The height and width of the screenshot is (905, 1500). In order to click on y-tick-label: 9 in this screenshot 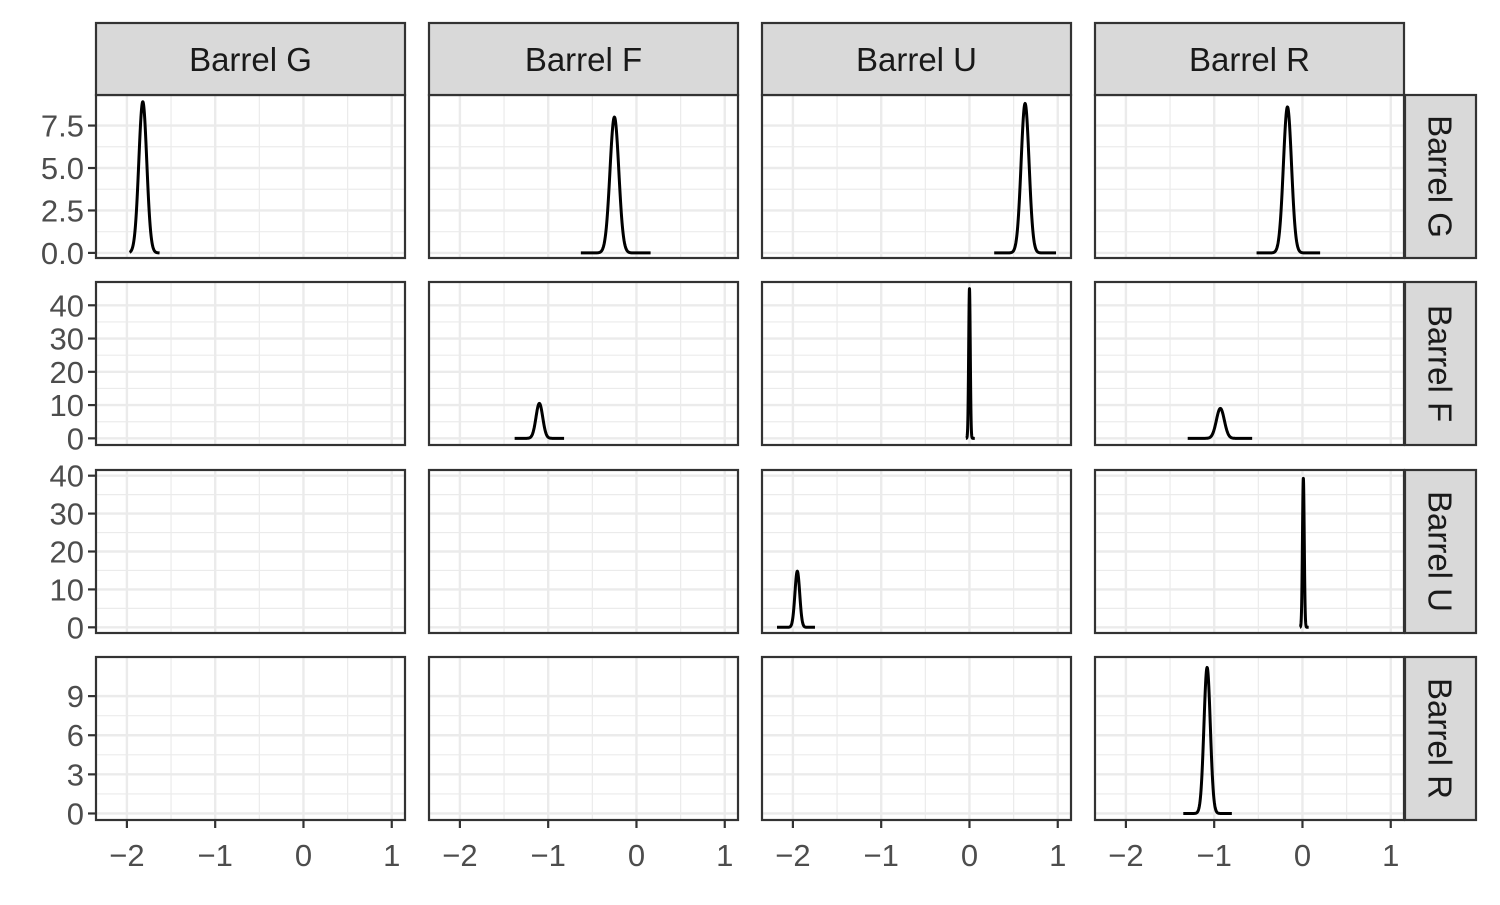, I will do `click(75, 696)`.